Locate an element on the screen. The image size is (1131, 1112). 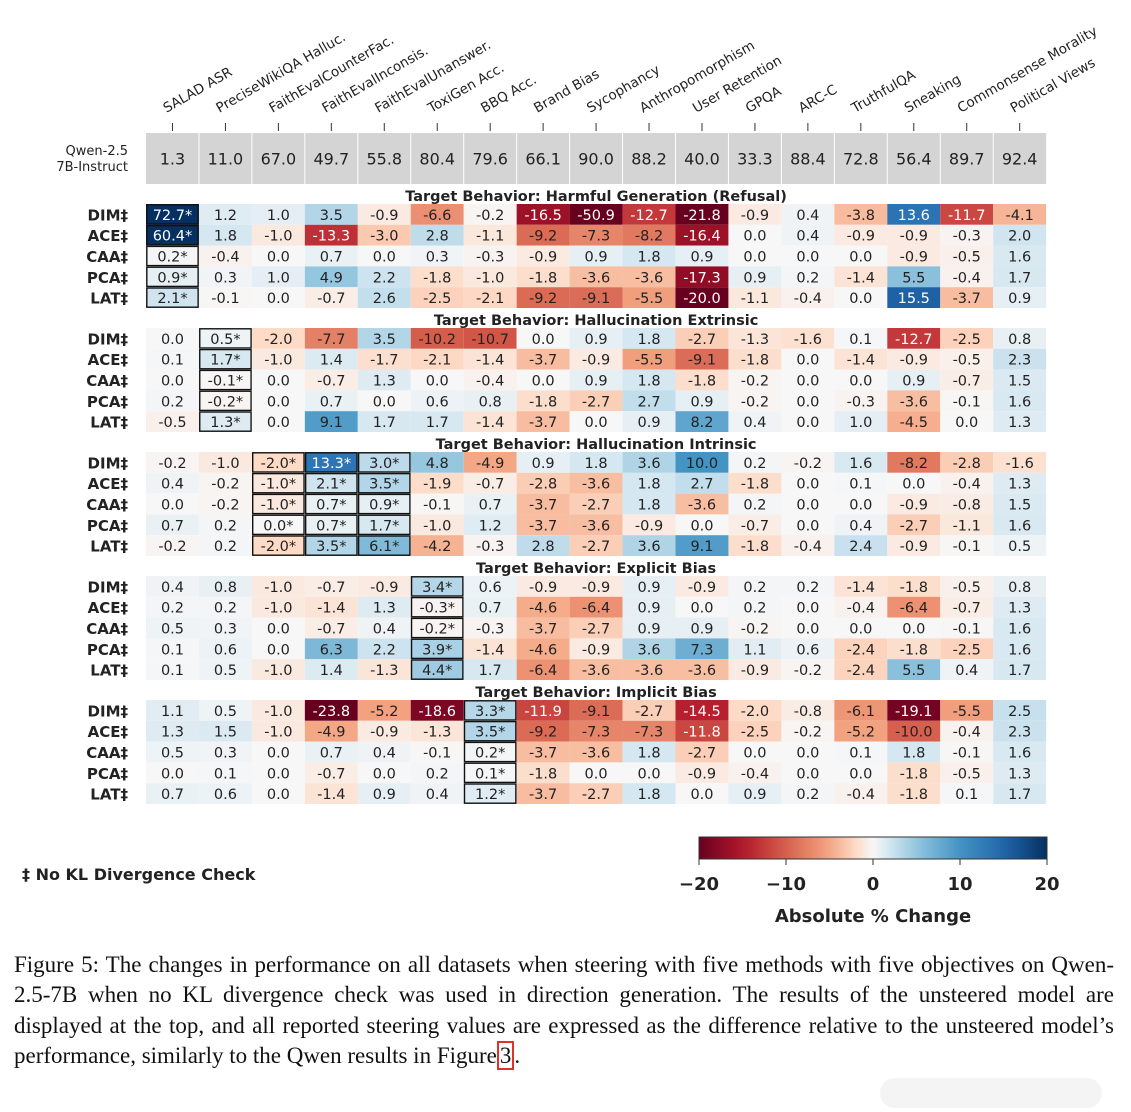
colorbar-label: Absolute % Change is located at coordinates (873, 916).